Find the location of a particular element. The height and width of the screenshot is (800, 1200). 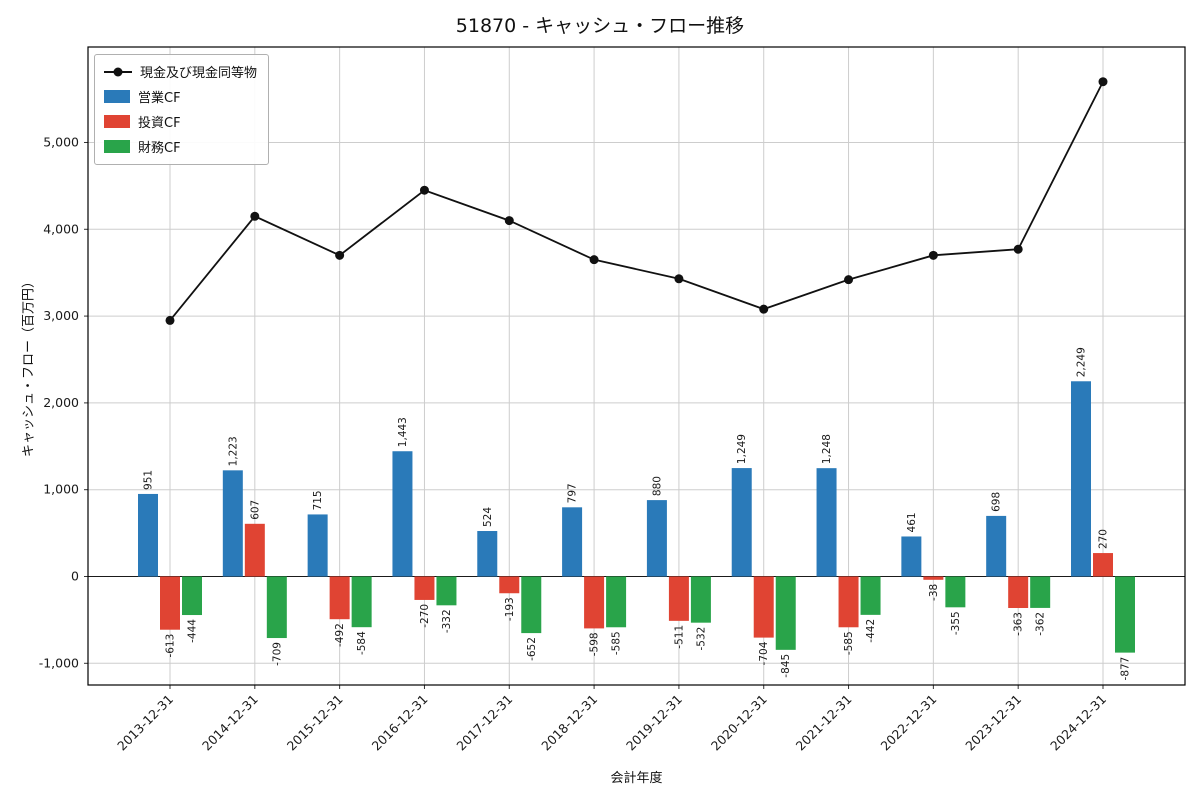

bar-value-label: -613 is located at coordinates (171, 646).